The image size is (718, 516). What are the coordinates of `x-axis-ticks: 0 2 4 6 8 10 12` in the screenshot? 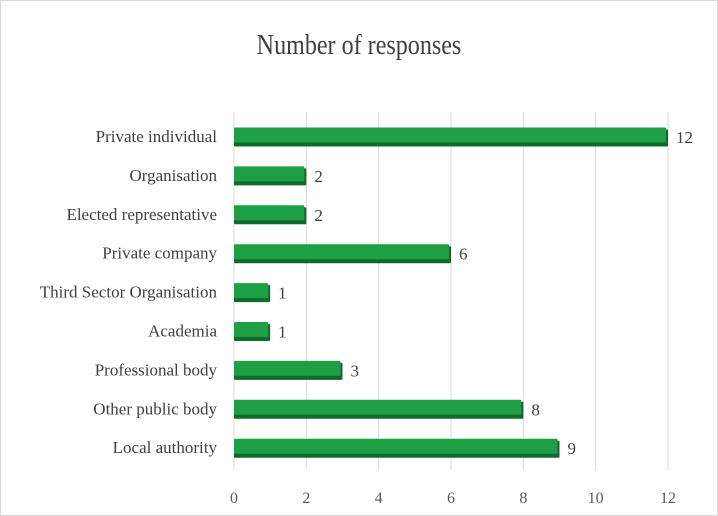 It's located at (453, 498).